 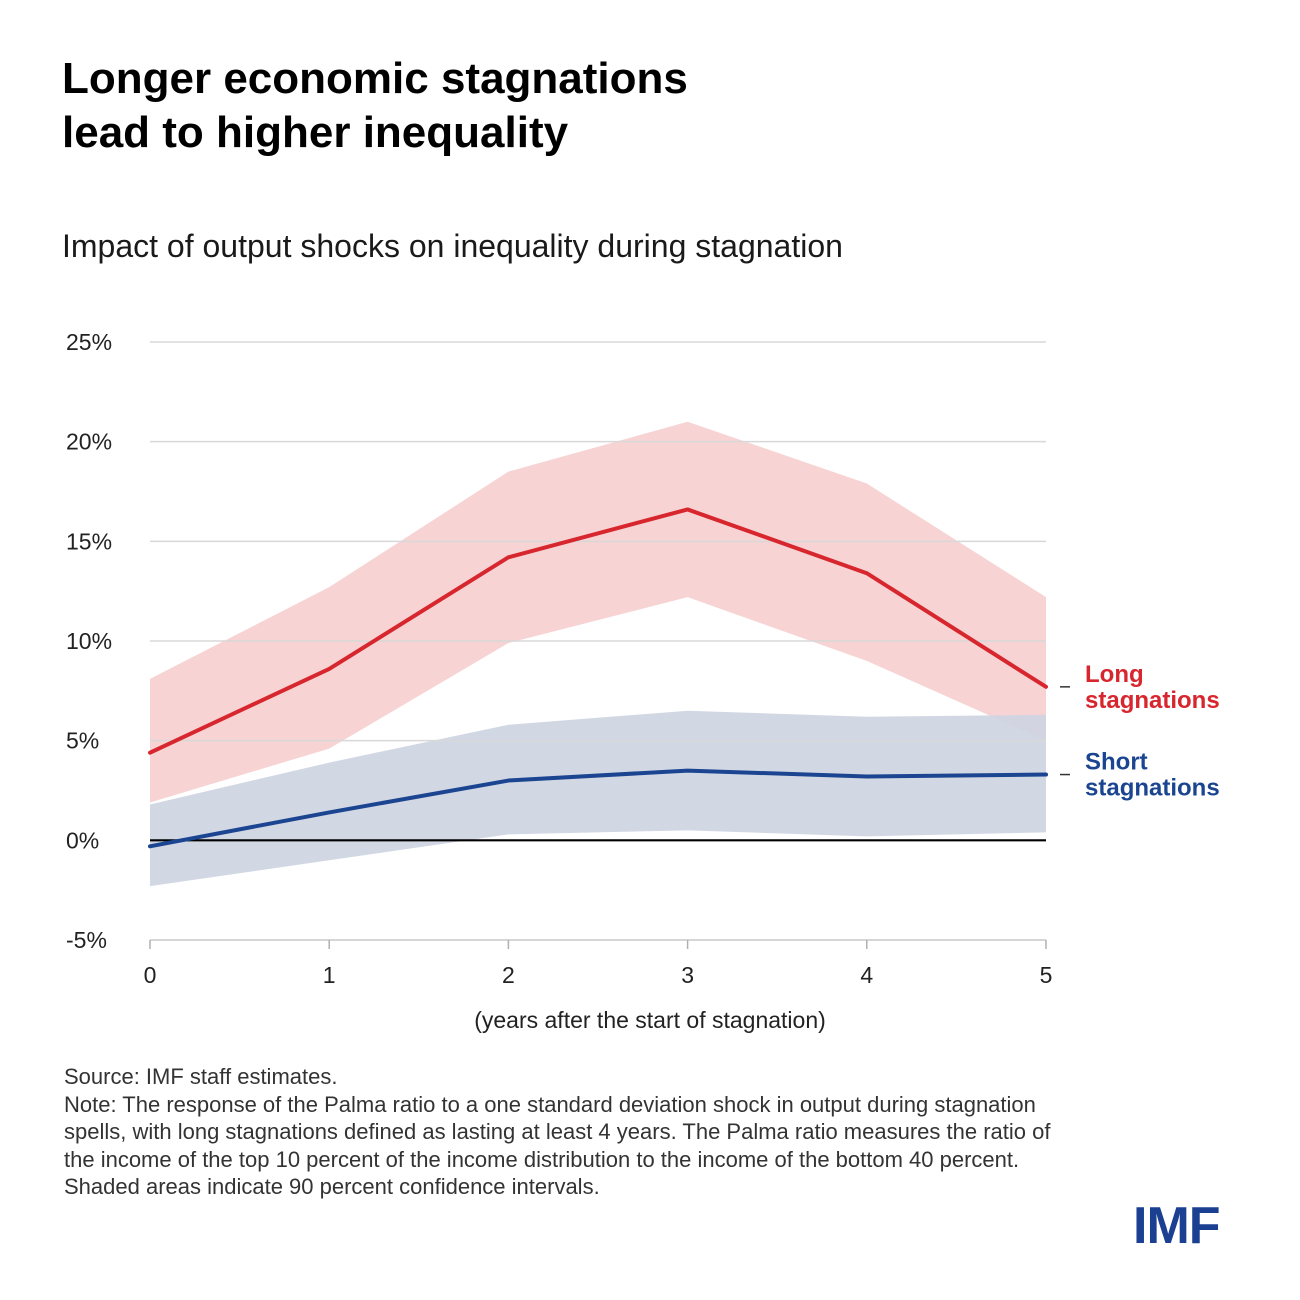 I want to click on series-line-short-stagnations, so click(x=598, y=808).